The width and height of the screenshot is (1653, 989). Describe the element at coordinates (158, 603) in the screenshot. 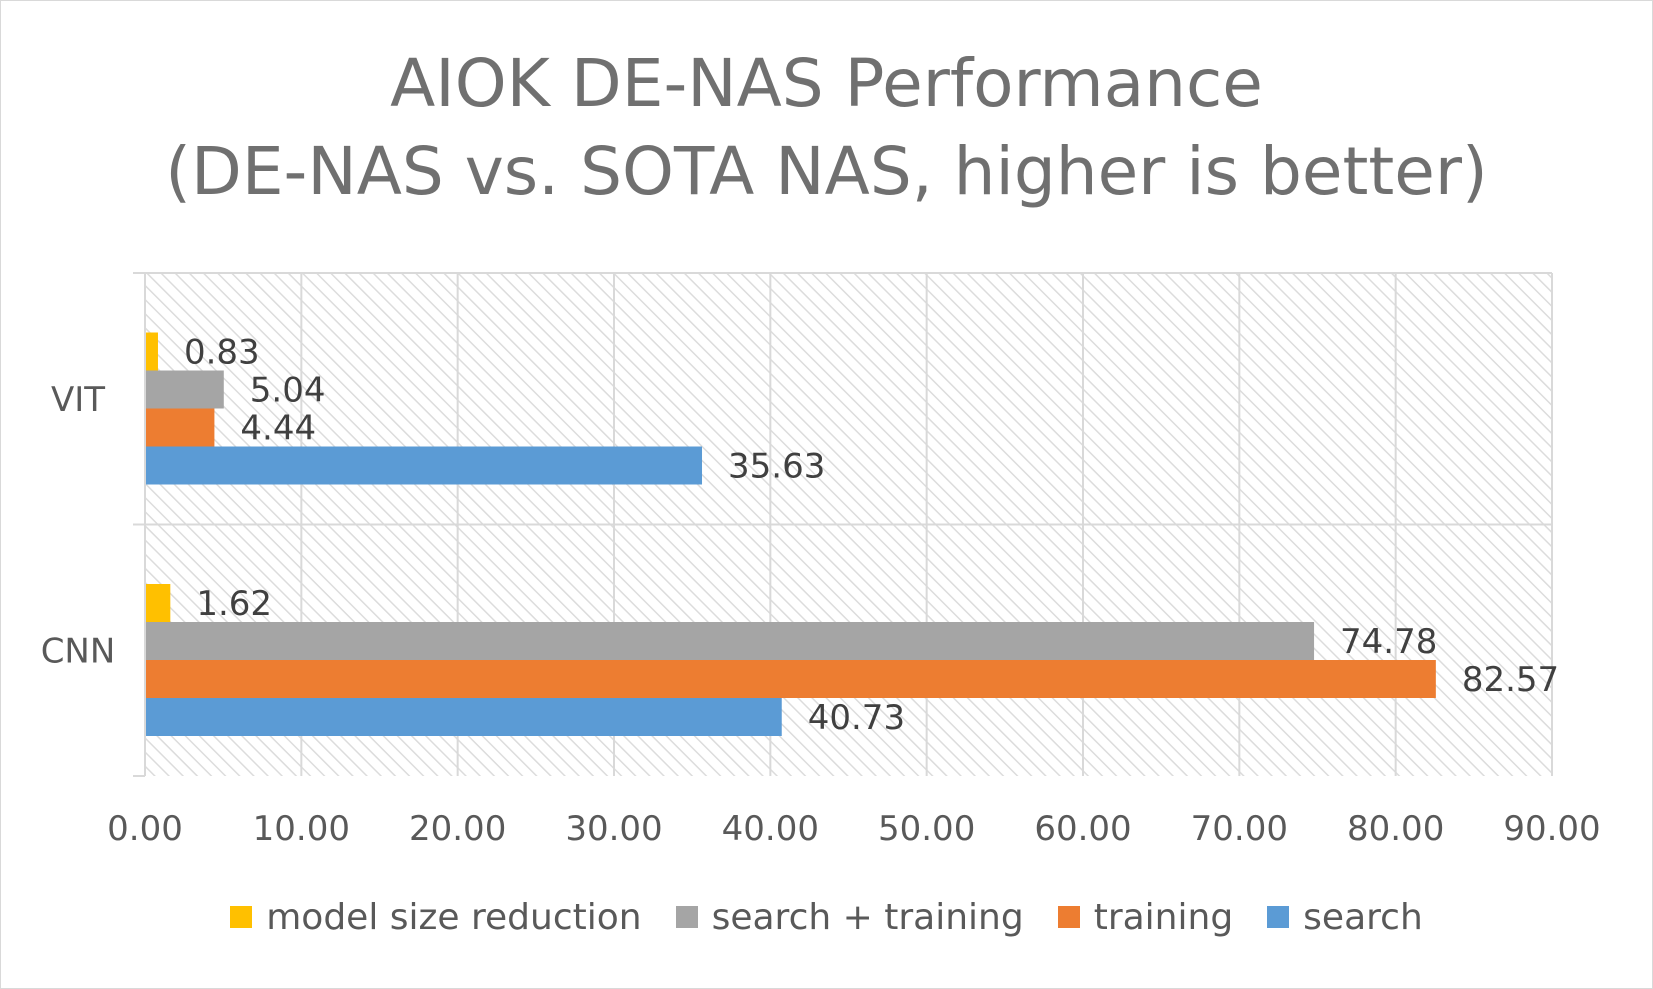

I see `bar-cnn-model-size-reduction` at that location.